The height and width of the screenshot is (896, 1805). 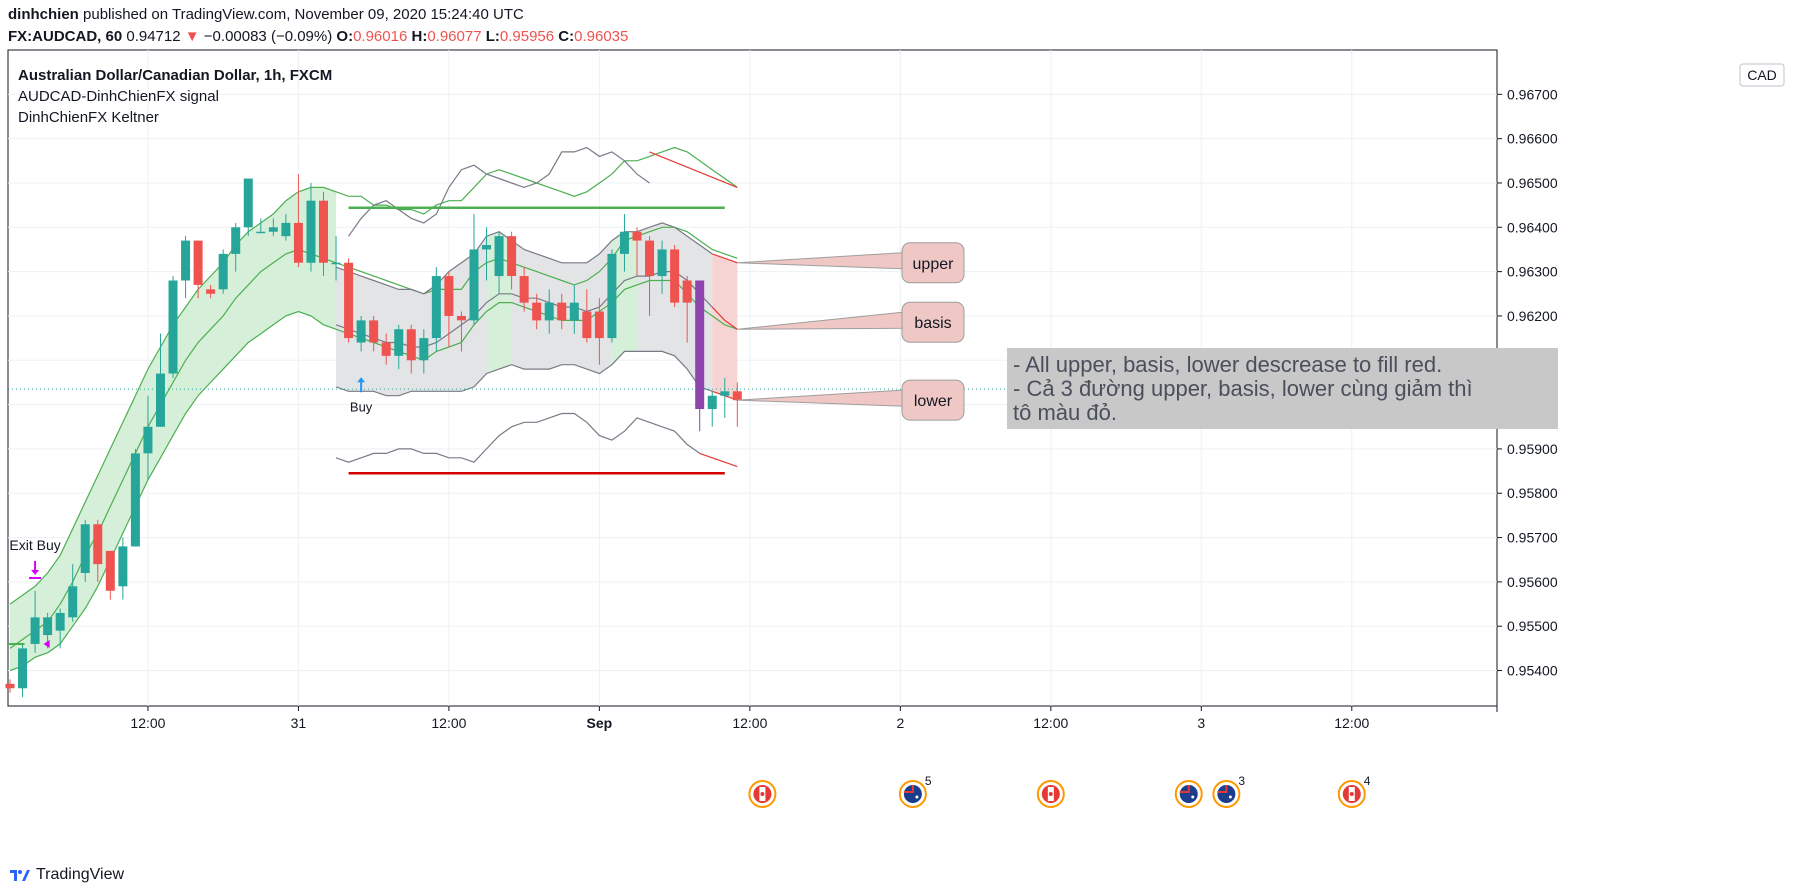 I want to click on y-tick-label: 0.95600, so click(x=1532, y=582).